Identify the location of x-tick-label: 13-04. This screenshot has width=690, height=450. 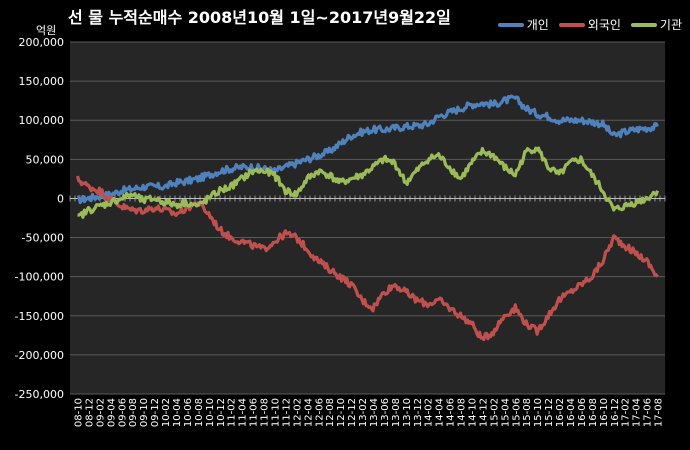
(374, 412).